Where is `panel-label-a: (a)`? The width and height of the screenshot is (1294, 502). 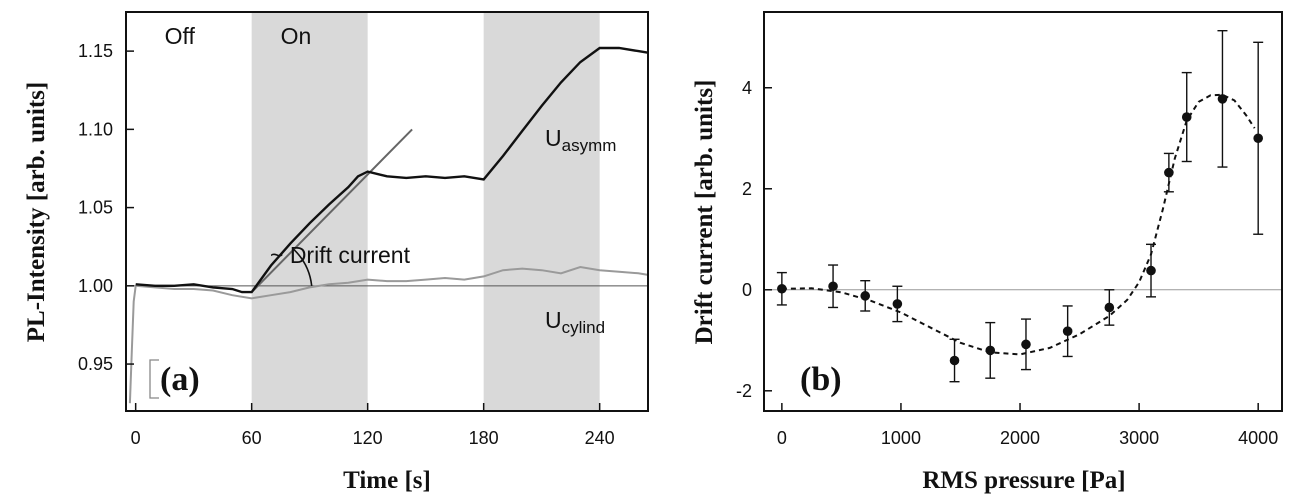 panel-label-a: (a) is located at coordinates (180, 379).